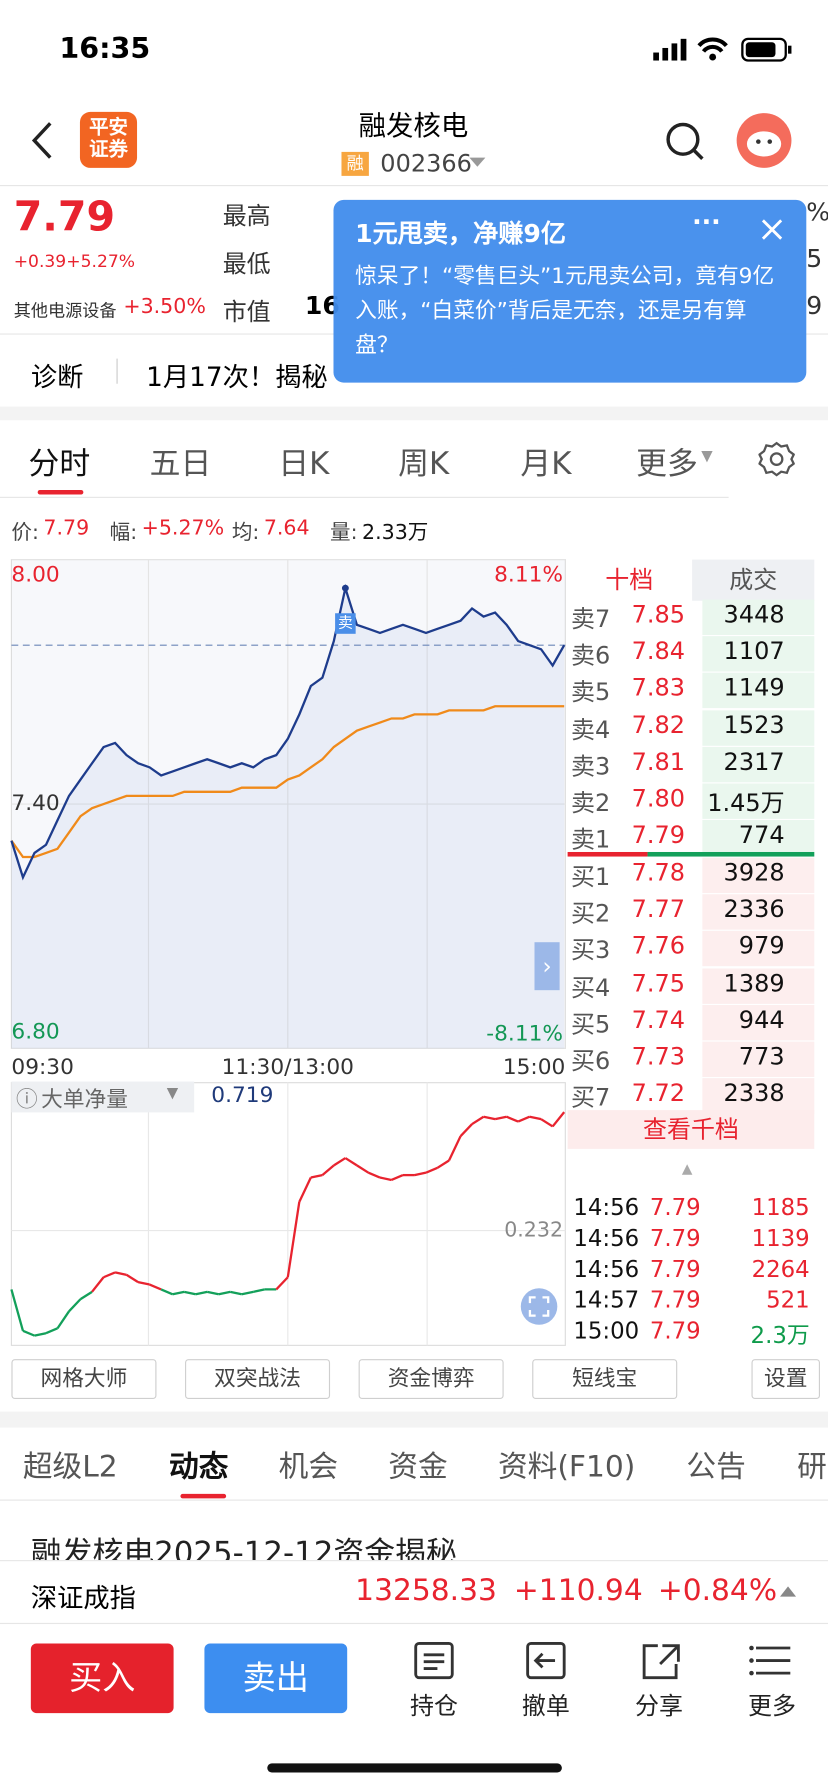 The width and height of the screenshot is (828, 1792). I want to click on expand-handle: ›, so click(547, 966).